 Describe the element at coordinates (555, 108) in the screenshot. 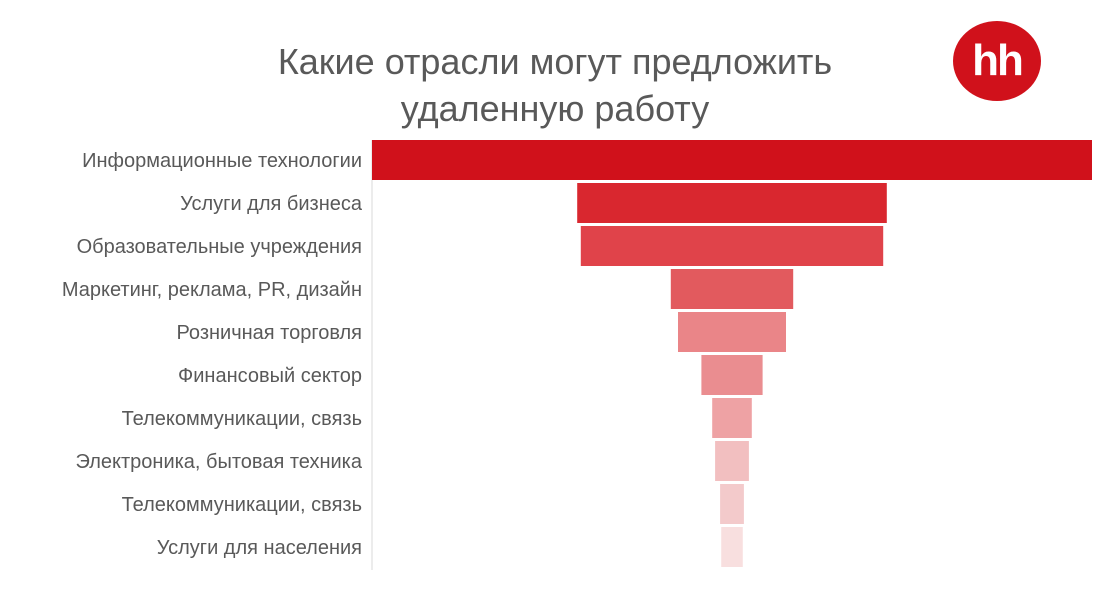

I see `chart-title-line-2: удаленную работу` at that location.